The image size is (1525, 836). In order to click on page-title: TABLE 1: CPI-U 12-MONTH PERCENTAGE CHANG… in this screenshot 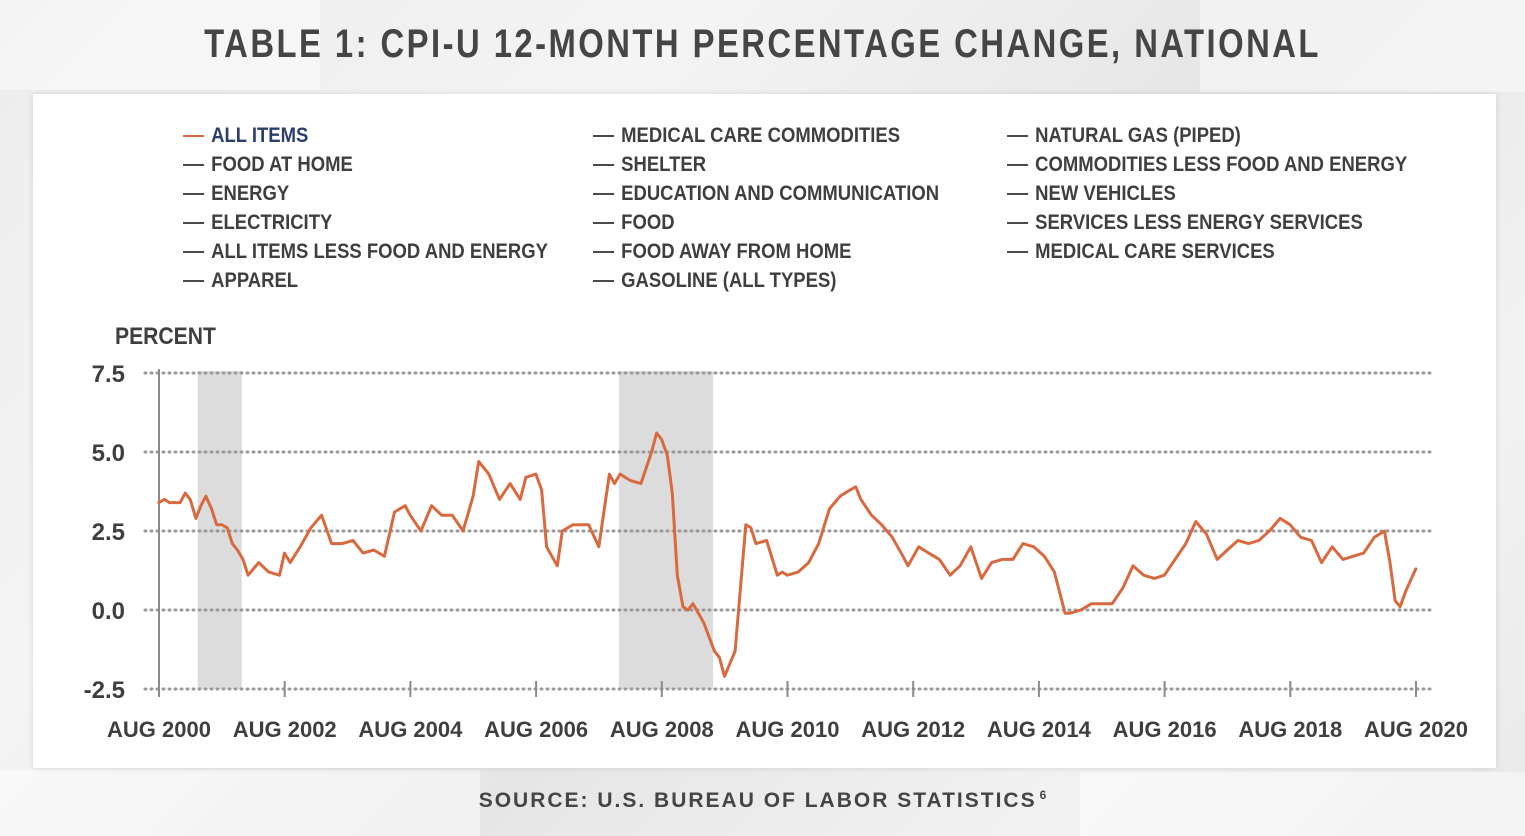, I will do `click(762, 44)`.